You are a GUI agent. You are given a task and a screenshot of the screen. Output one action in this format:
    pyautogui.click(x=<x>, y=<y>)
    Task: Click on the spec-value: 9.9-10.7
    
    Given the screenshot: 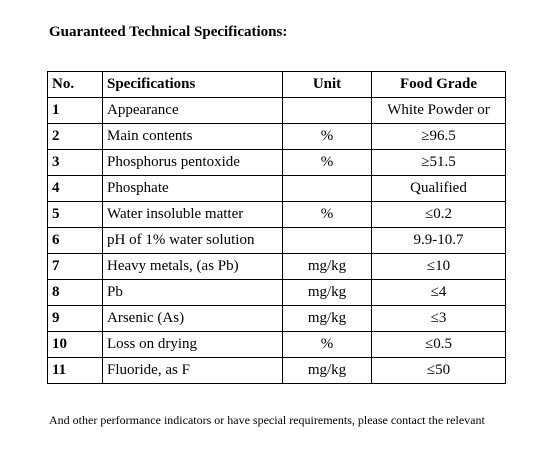 What is the action you would take?
    pyautogui.click(x=438, y=240)
    